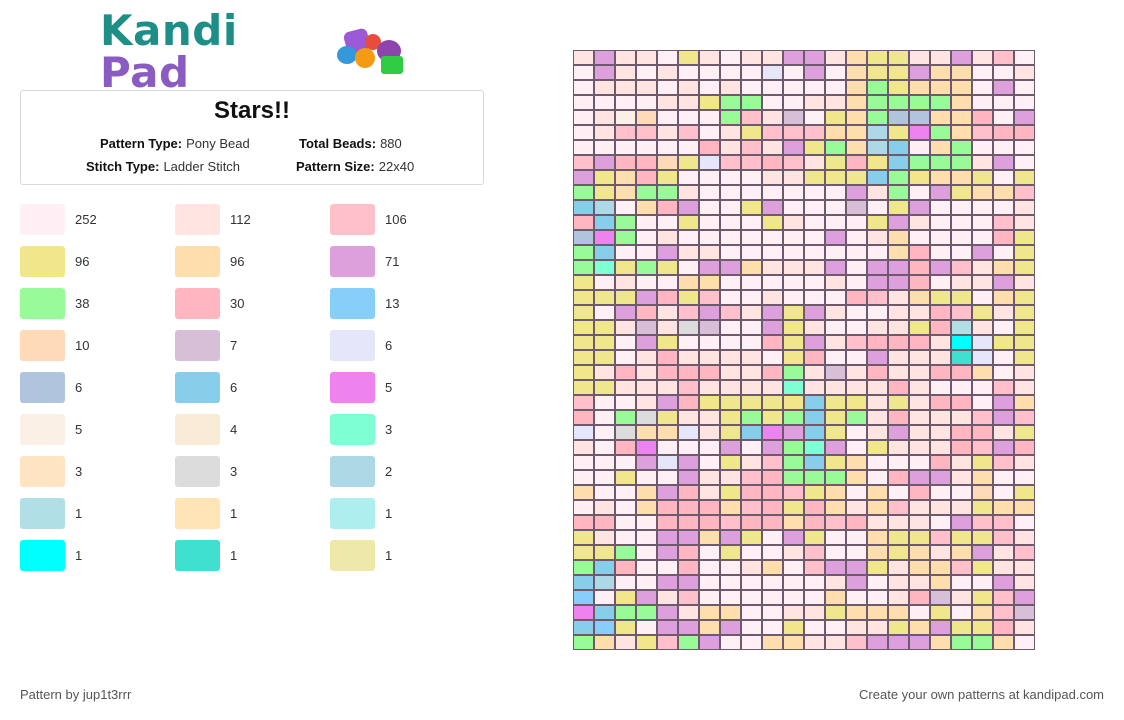 The width and height of the screenshot is (1124, 720). Describe the element at coordinates (255, 52) in the screenshot. I see `kandipad-logo: Kandi Pad` at that location.